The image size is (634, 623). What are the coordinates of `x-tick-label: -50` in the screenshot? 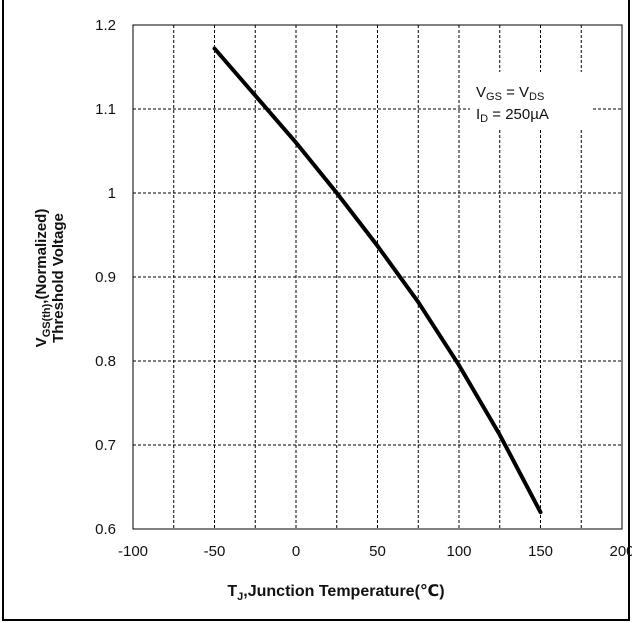 It's located at (215, 551).